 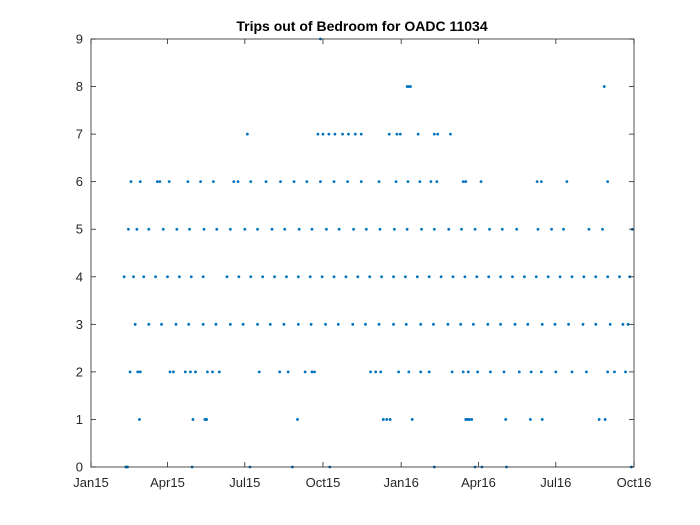 I want to click on y-tick-label: 8, so click(x=79, y=86).